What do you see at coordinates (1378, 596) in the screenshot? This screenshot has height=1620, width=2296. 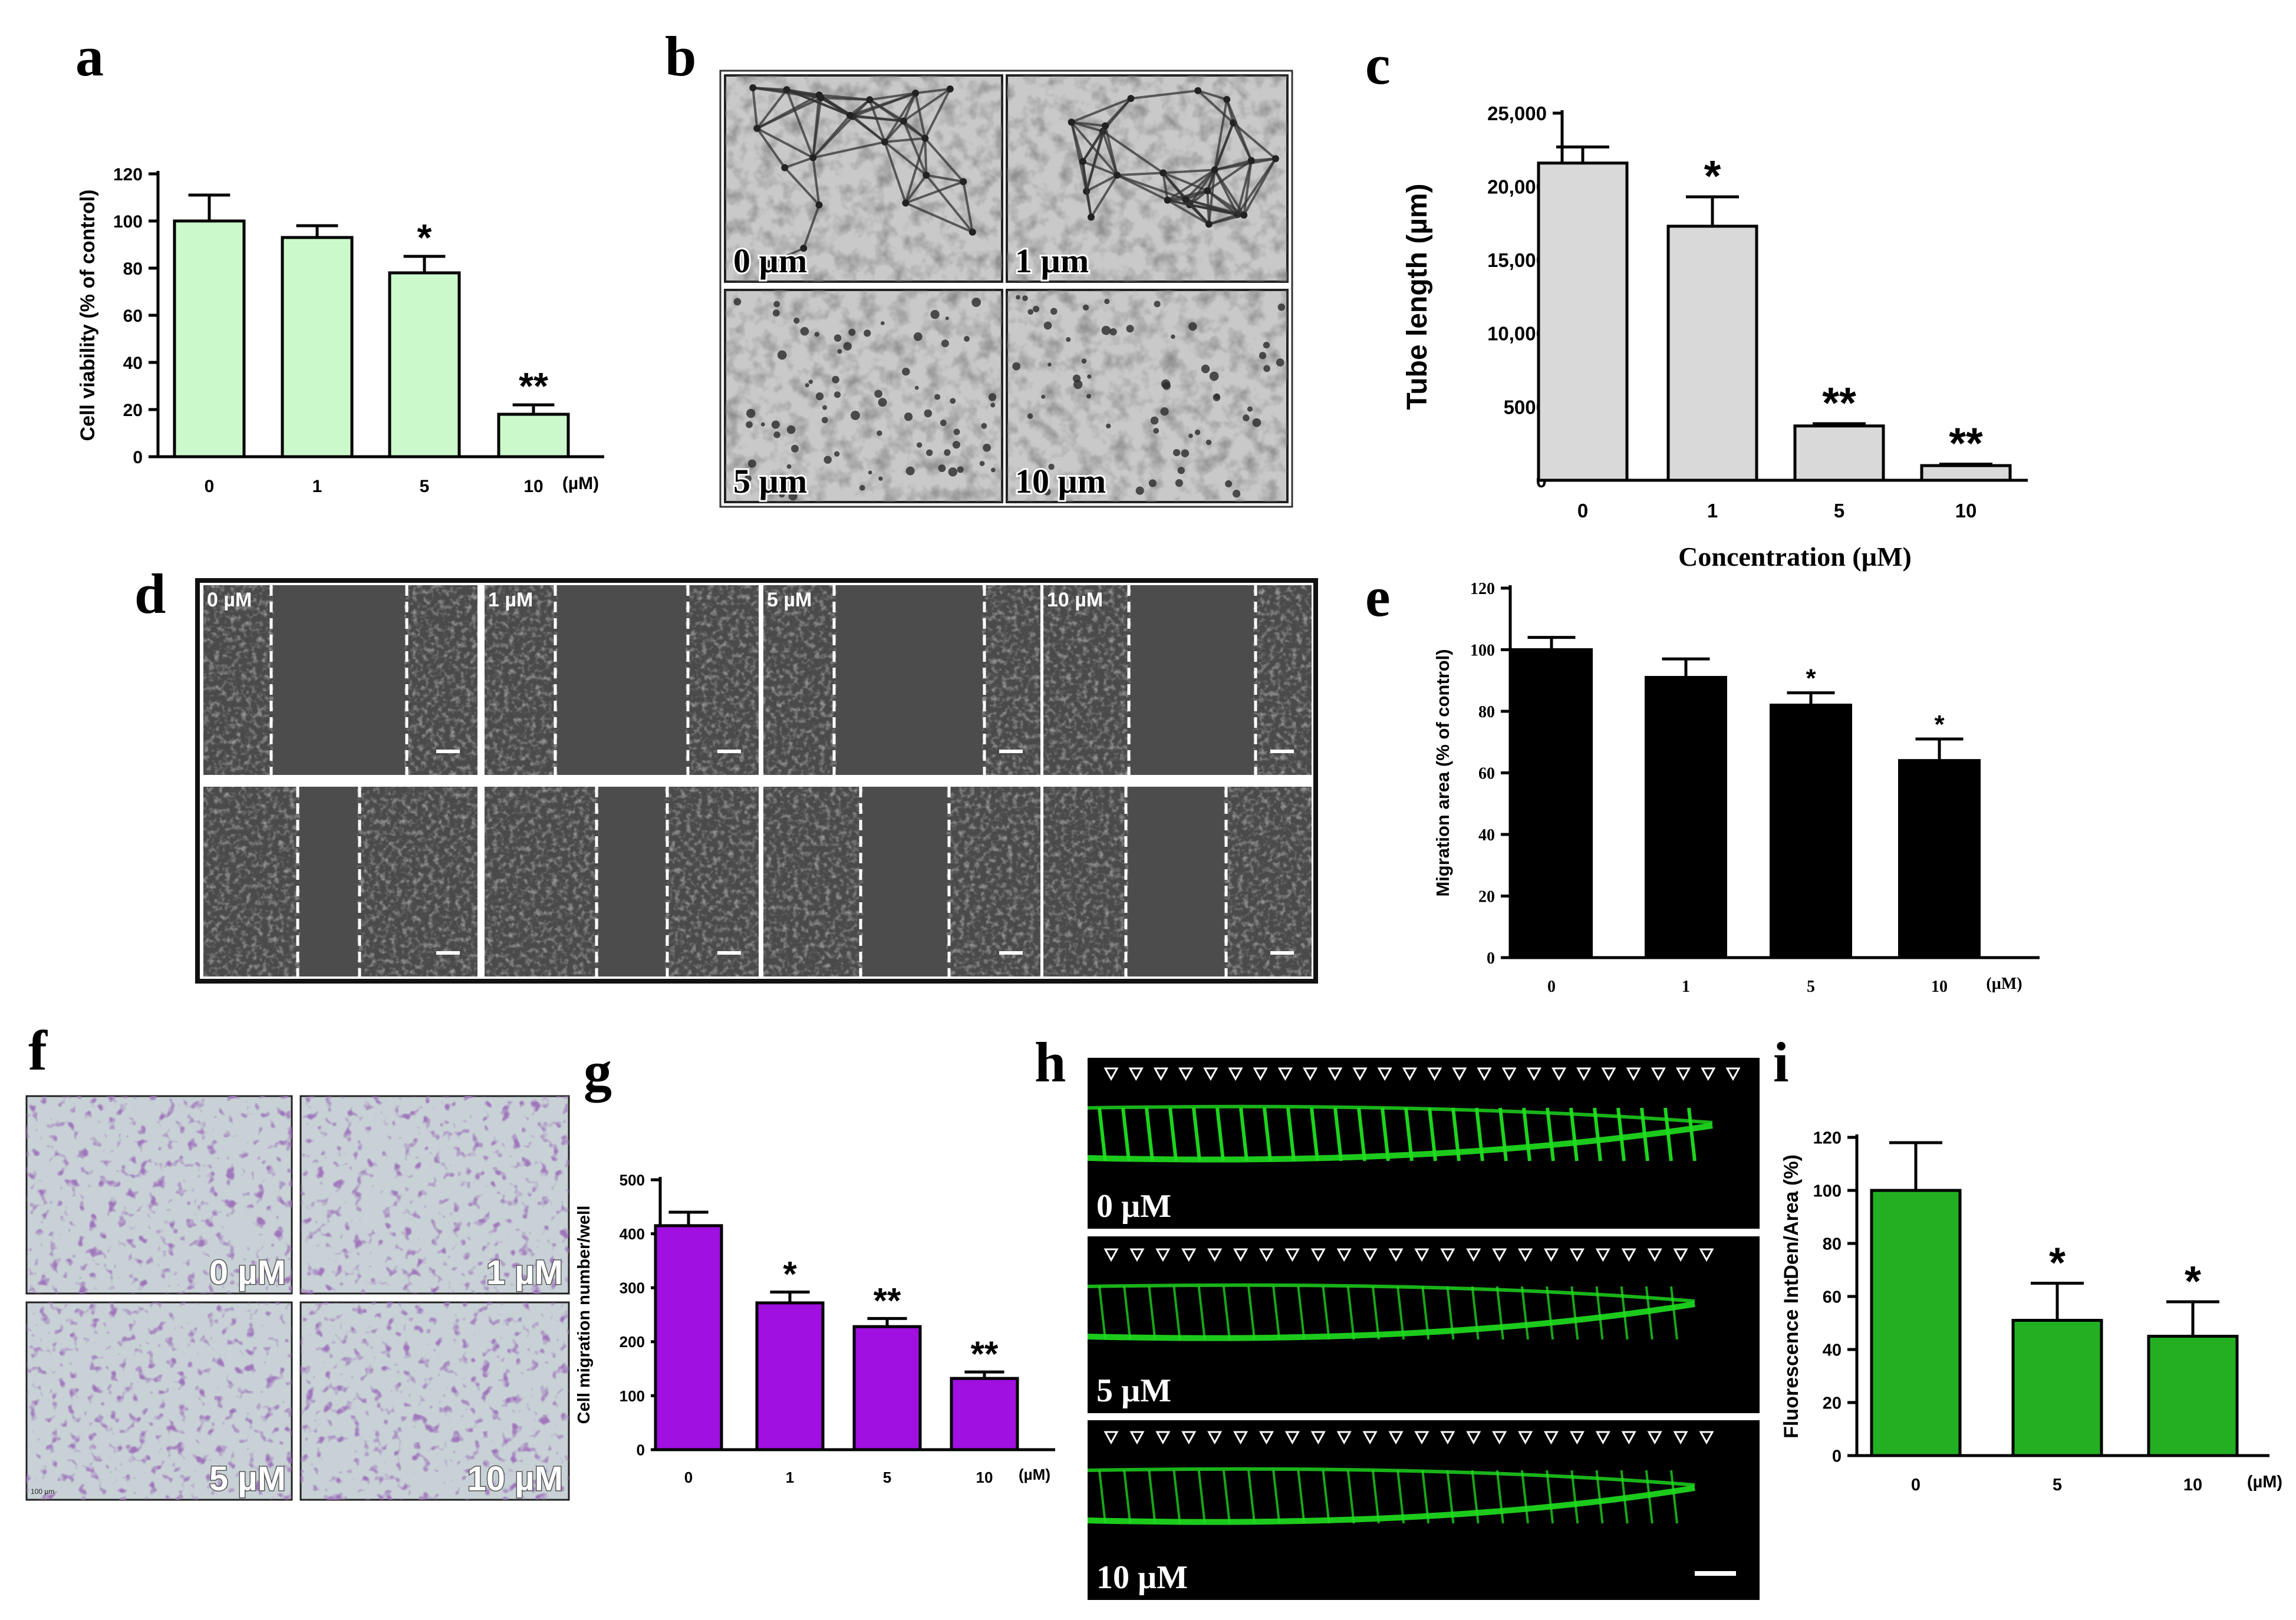 I see `panel-label-e: e` at bounding box center [1378, 596].